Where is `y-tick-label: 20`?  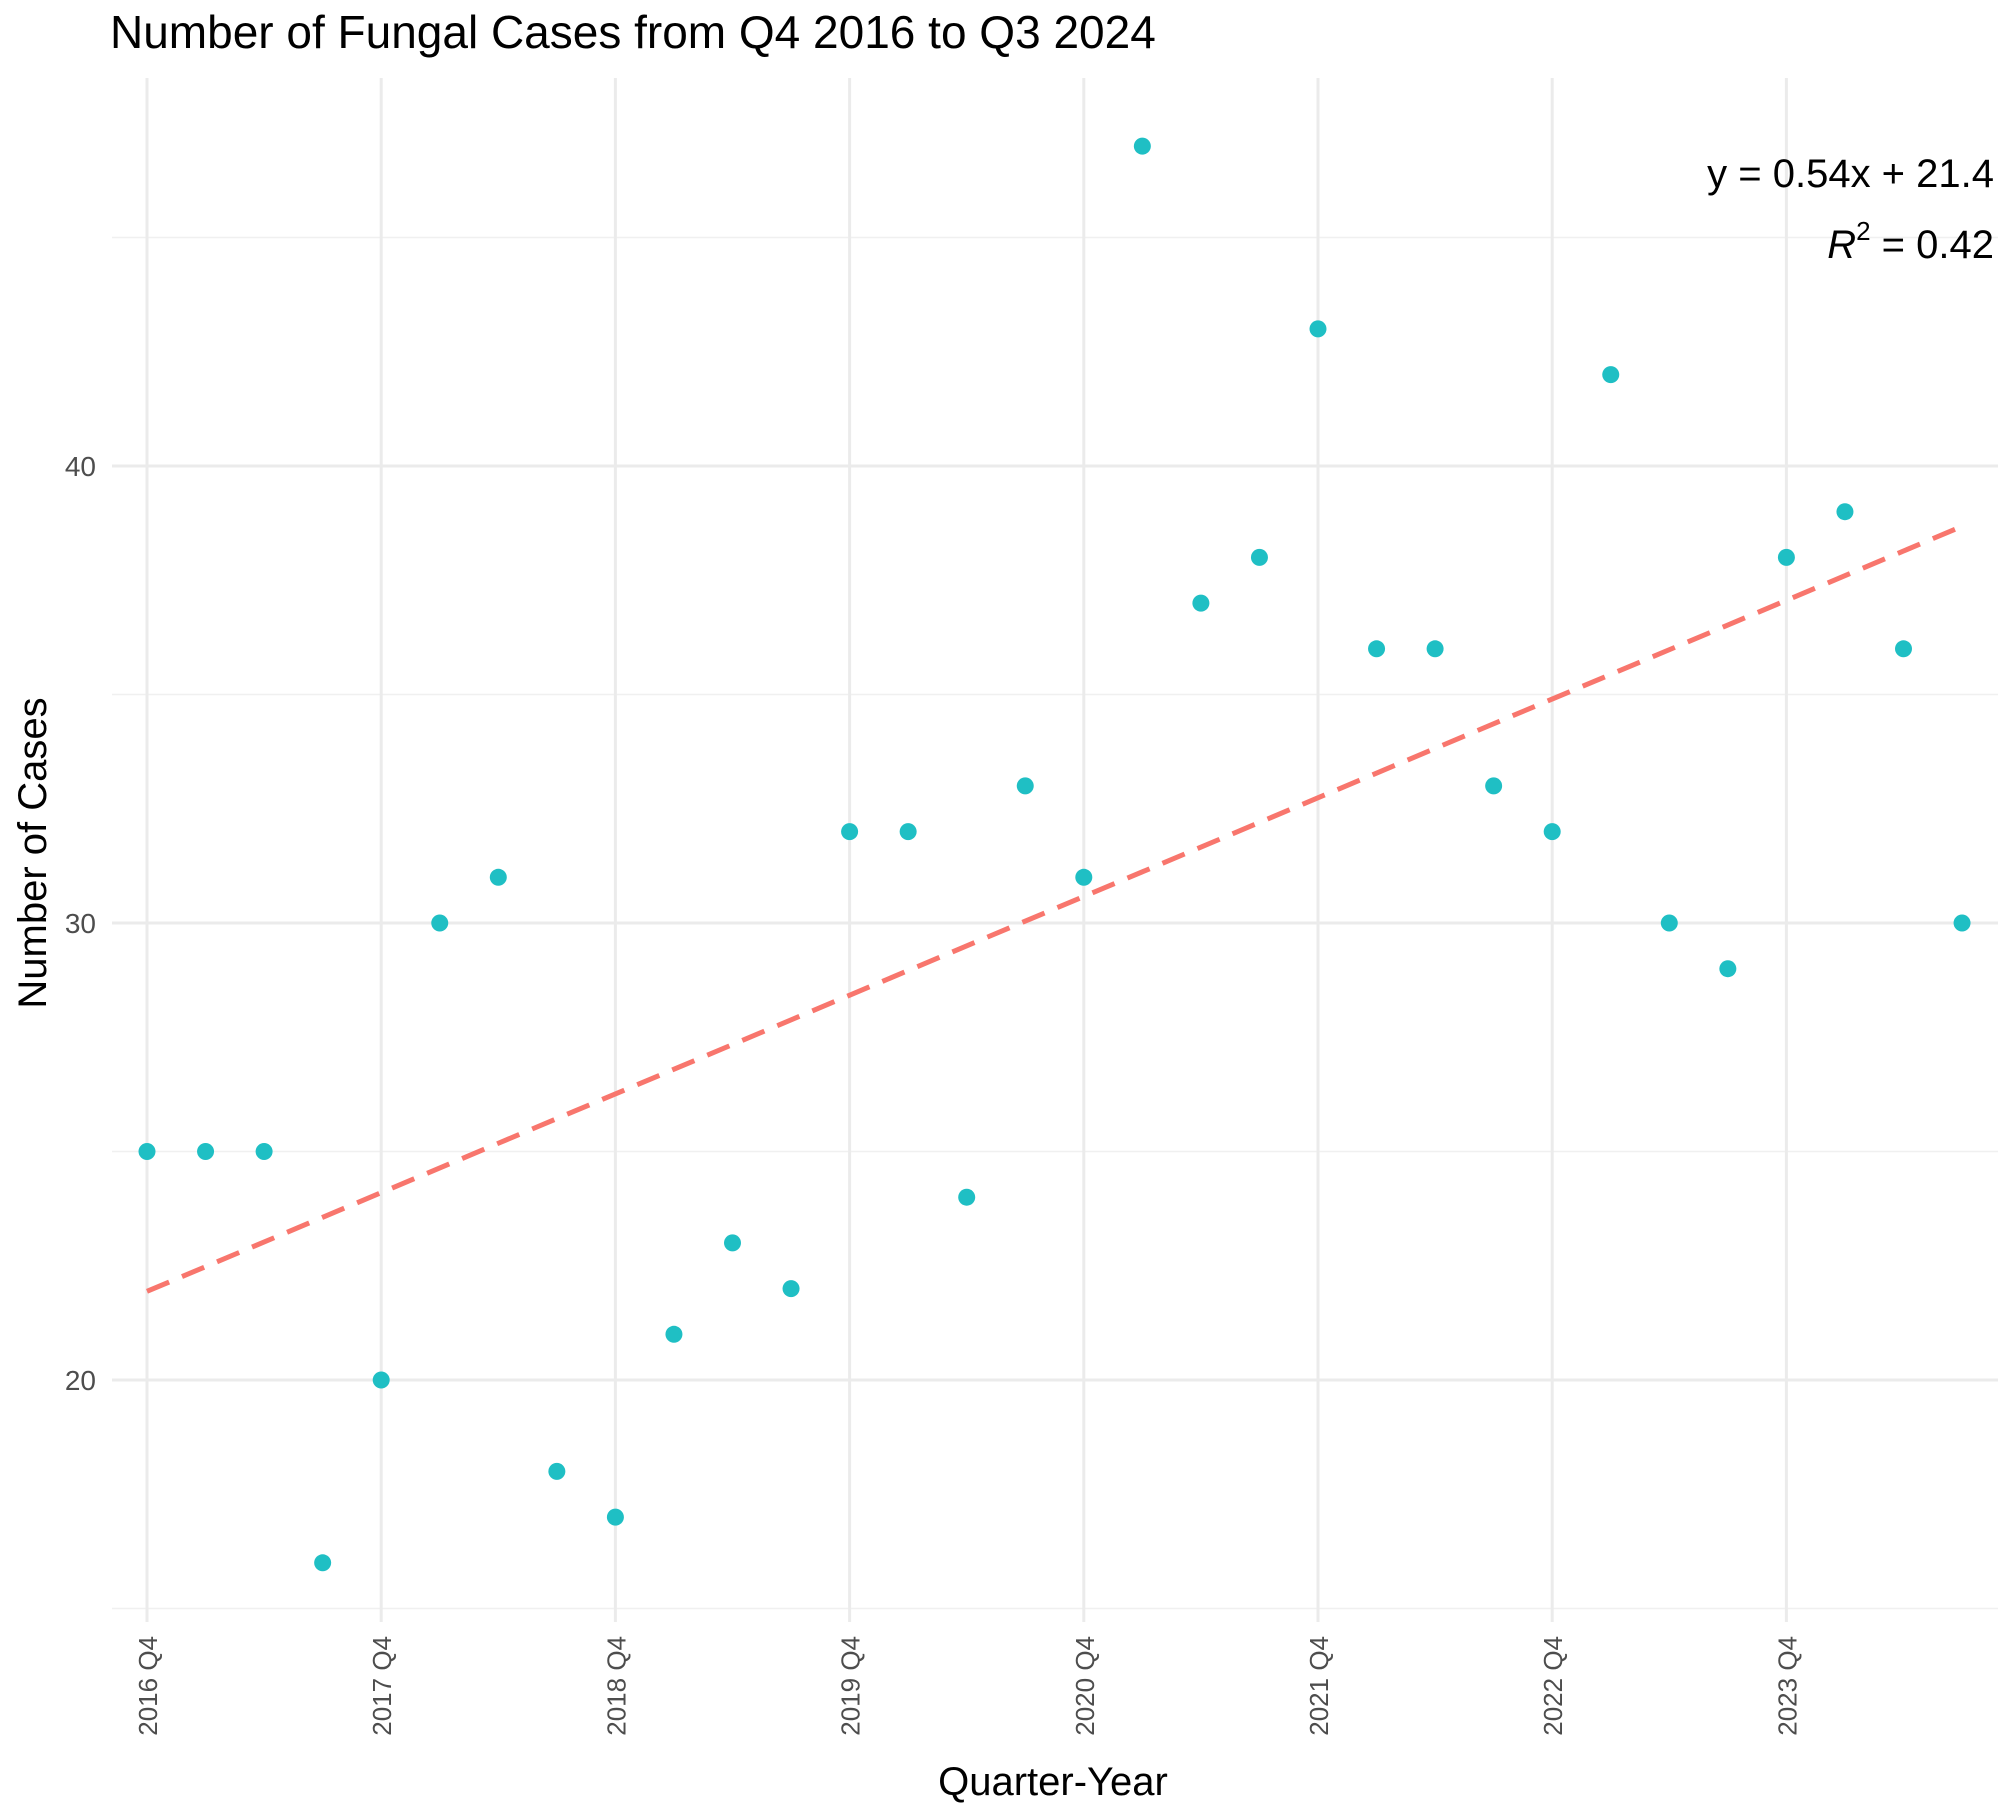 y-tick-label: 20 is located at coordinates (80, 1380).